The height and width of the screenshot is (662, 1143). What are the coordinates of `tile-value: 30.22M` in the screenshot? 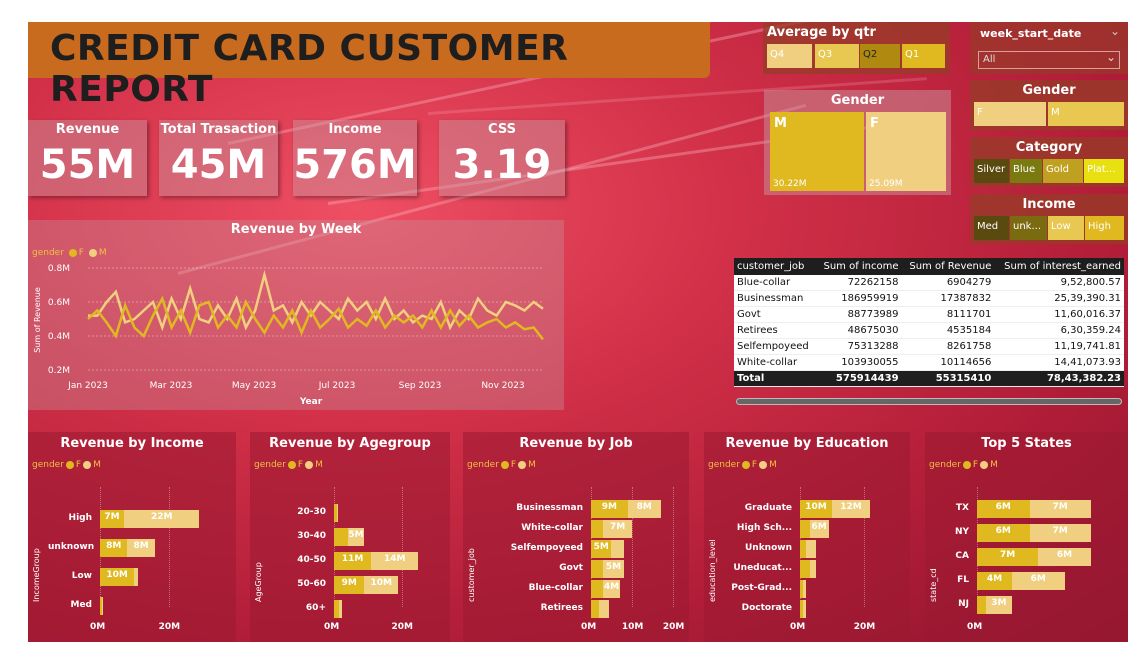 It's located at (790, 184).